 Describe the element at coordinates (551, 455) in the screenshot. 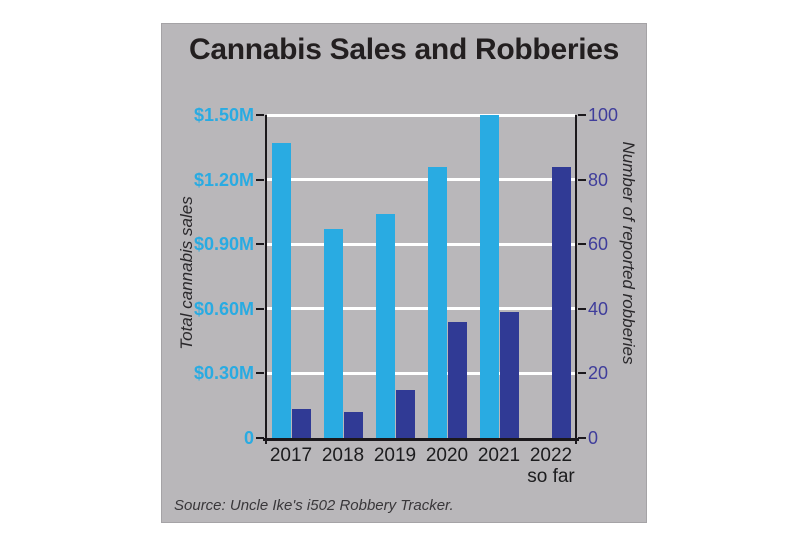

I see `x-axis-label-2022: 2022` at that location.